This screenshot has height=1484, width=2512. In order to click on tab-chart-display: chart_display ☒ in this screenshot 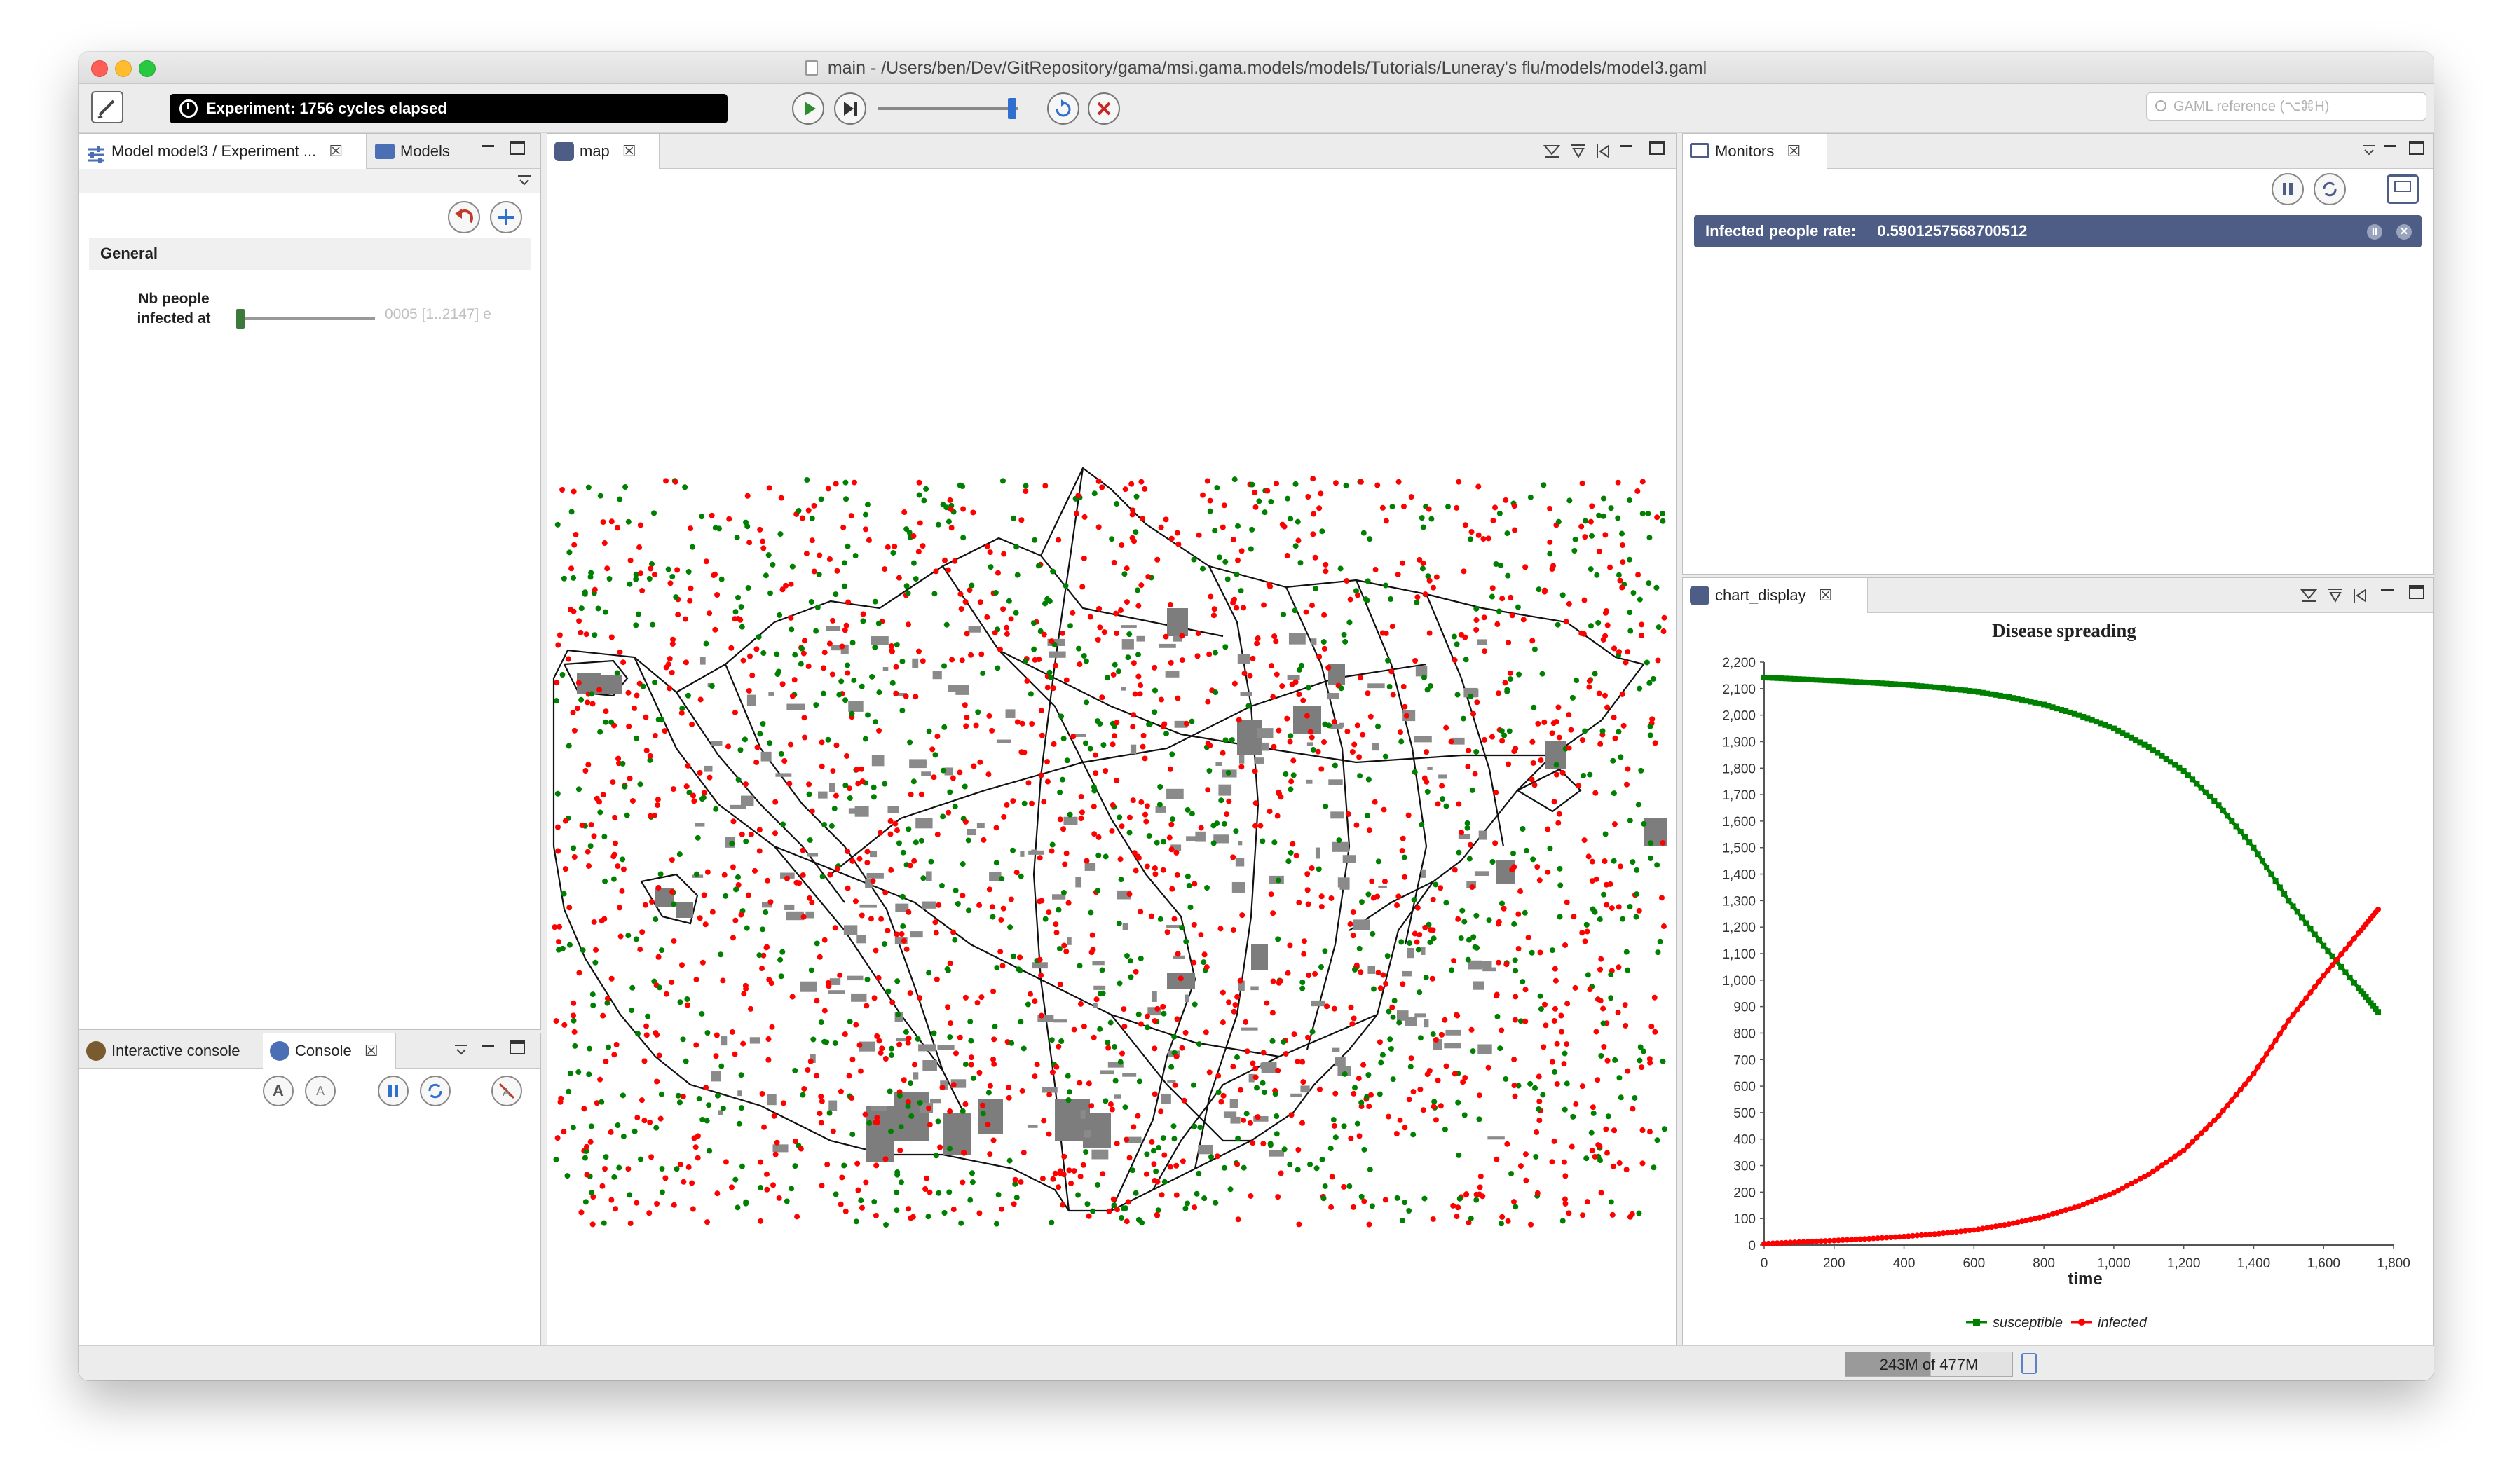, I will do `click(1775, 595)`.